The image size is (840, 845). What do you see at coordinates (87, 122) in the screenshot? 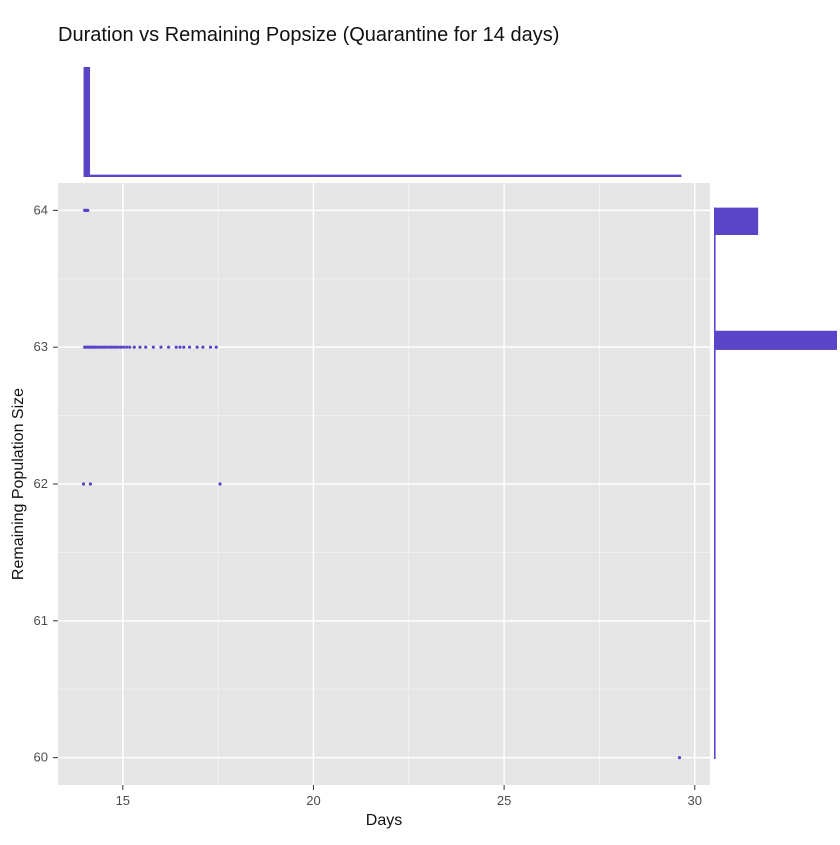
I see `top-histogram-main-bar` at bounding box center [87, 122].